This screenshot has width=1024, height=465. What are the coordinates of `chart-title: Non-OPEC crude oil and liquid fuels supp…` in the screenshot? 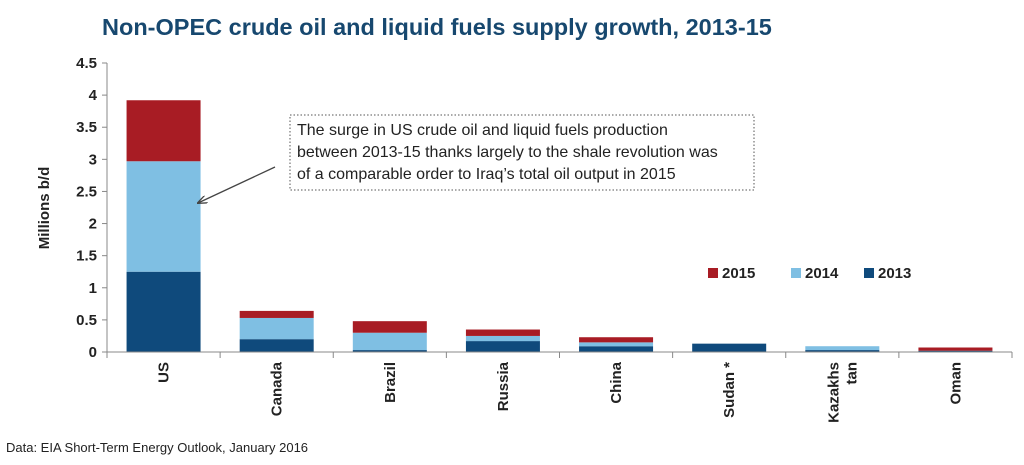 It's located at (437, 27).